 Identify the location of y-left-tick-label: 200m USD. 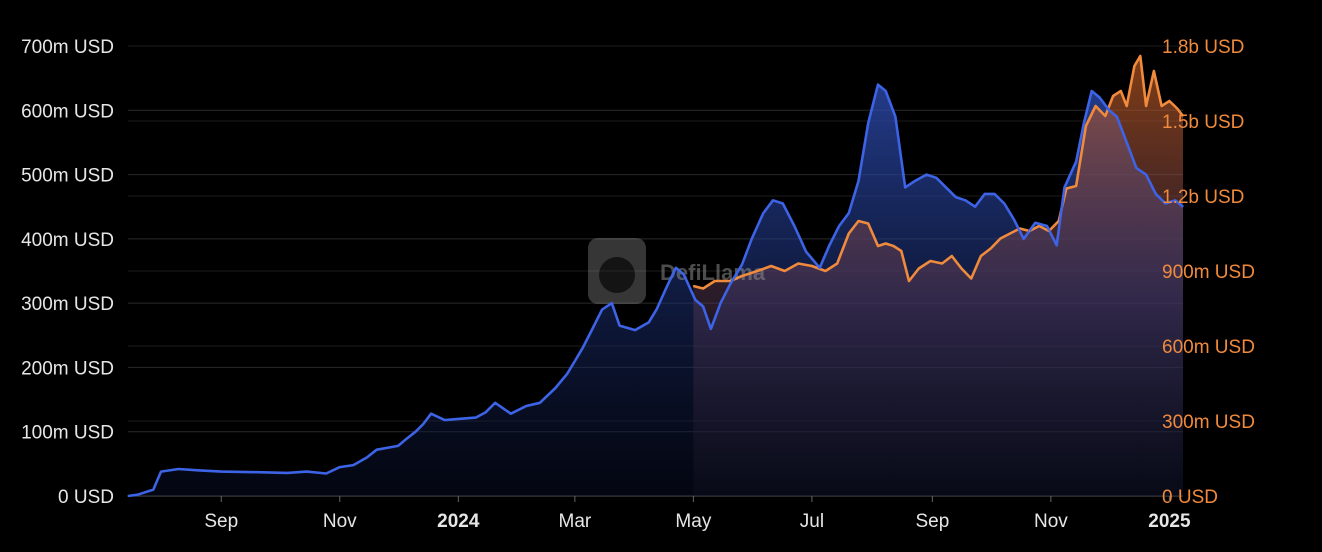
(67, 368).